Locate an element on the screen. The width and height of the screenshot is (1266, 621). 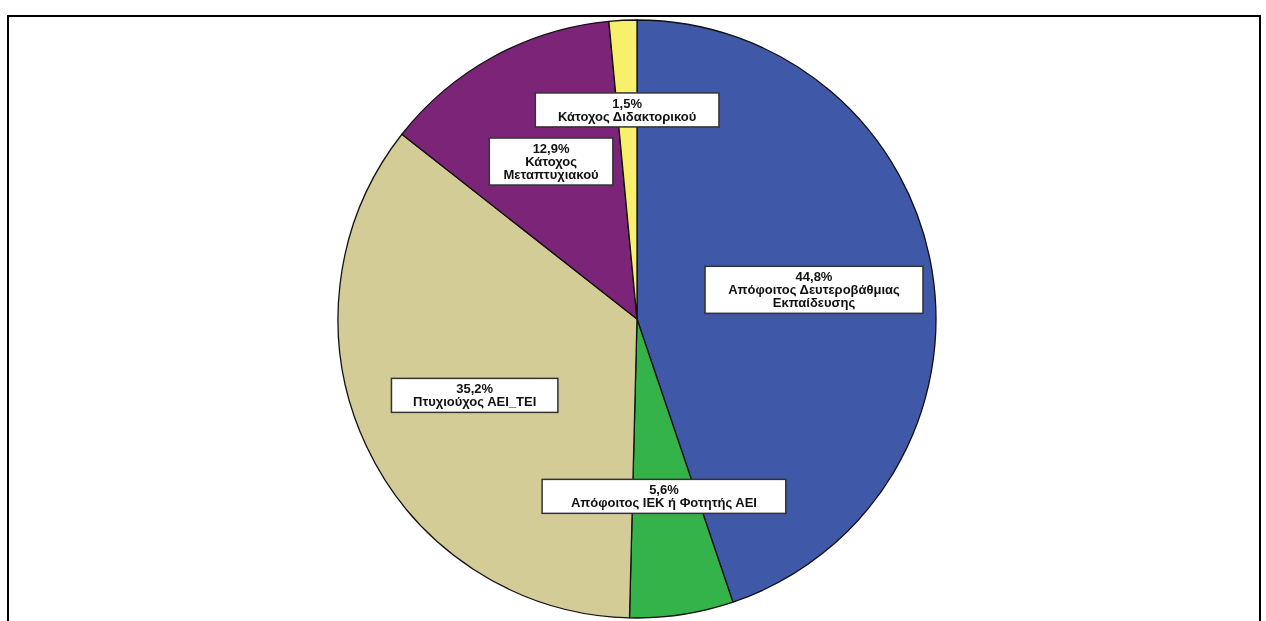
slice-label: Απόφοιτος ΙΕΚ ή Φοτητής ΑΕΙ is located at coordinates (663, 503).